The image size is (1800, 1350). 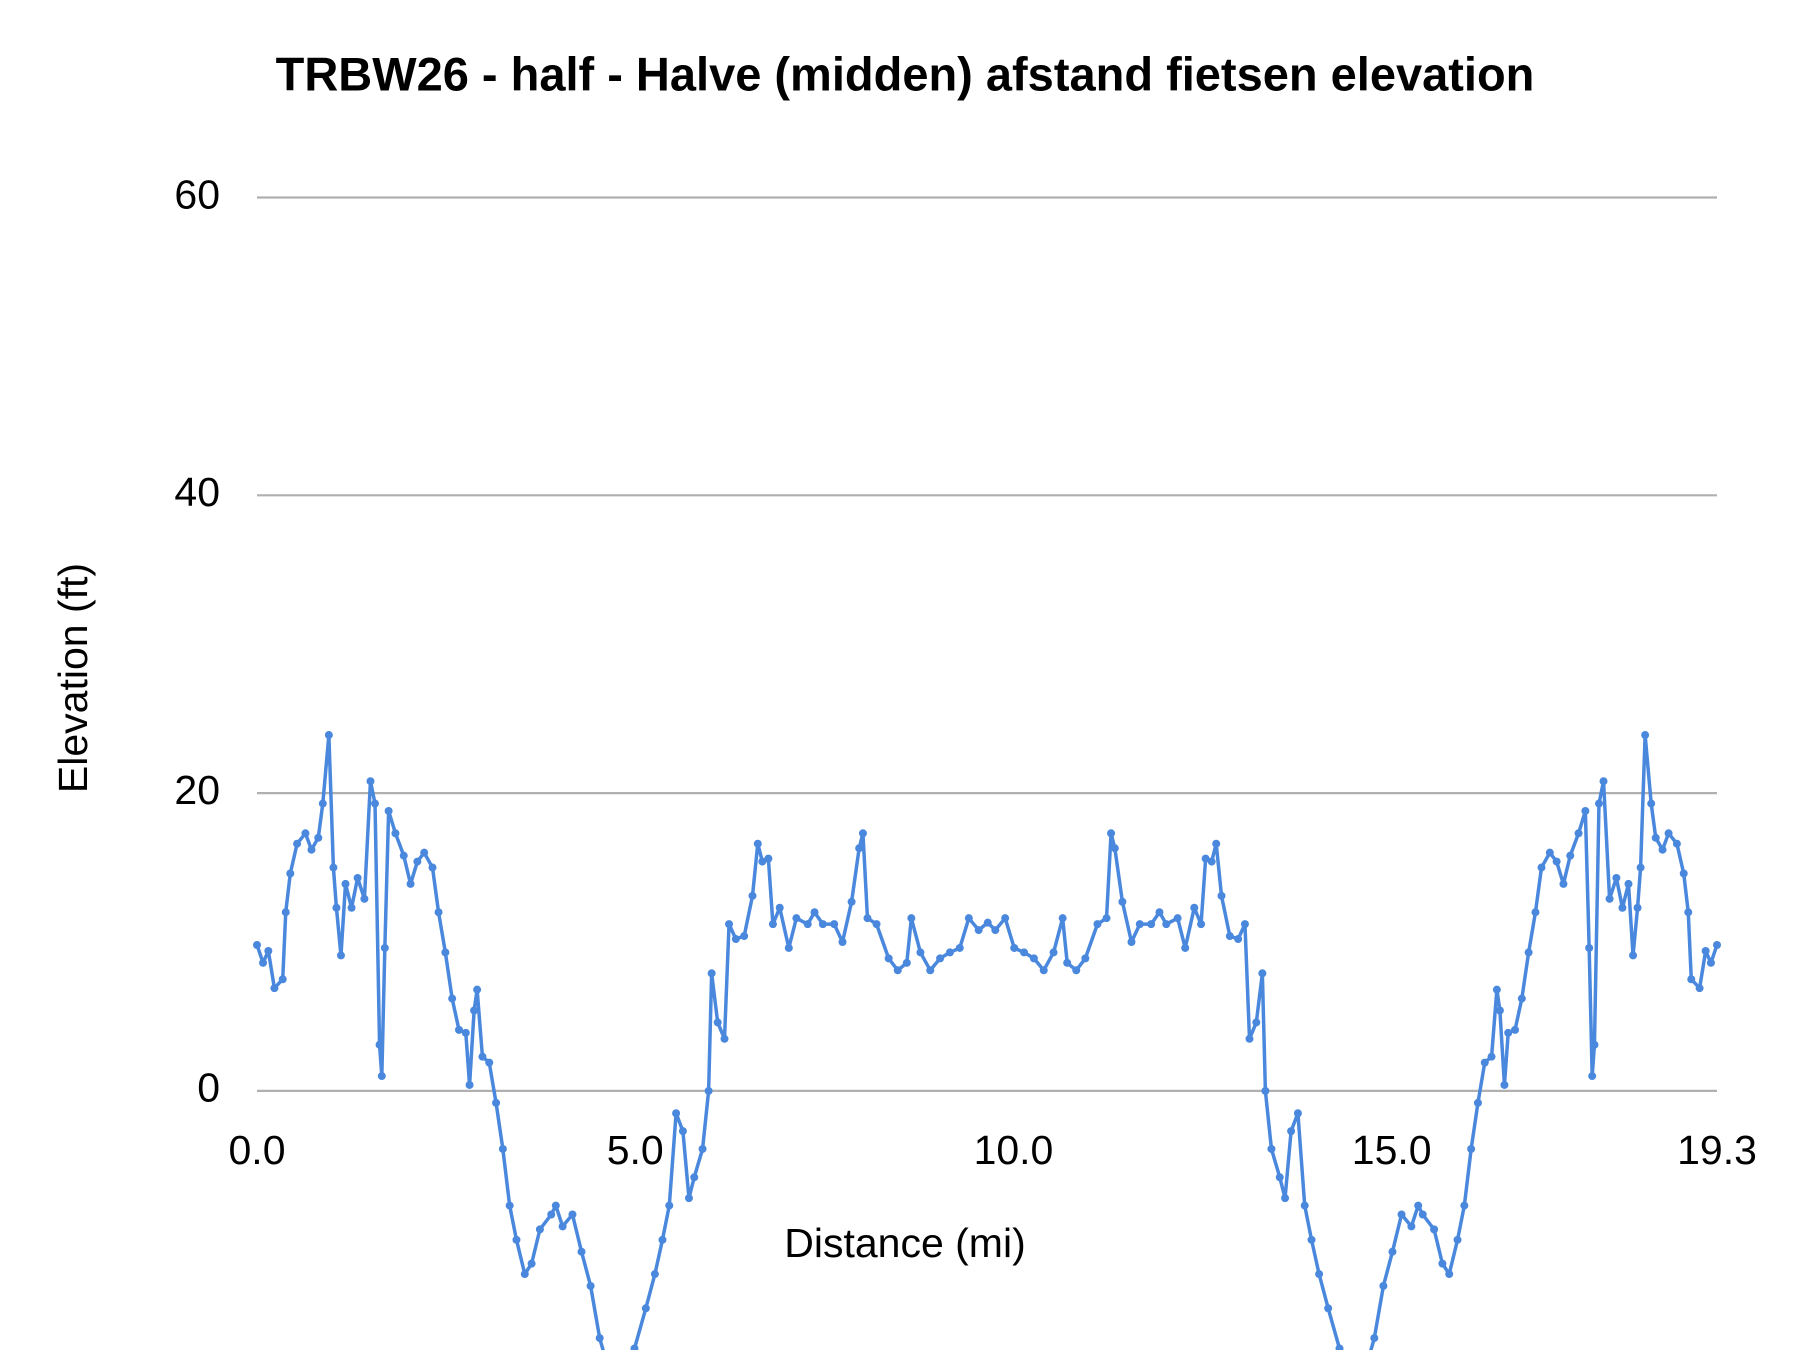 I want to click on y-axis-title: Elevation (ft), so click(x=73, y=678).